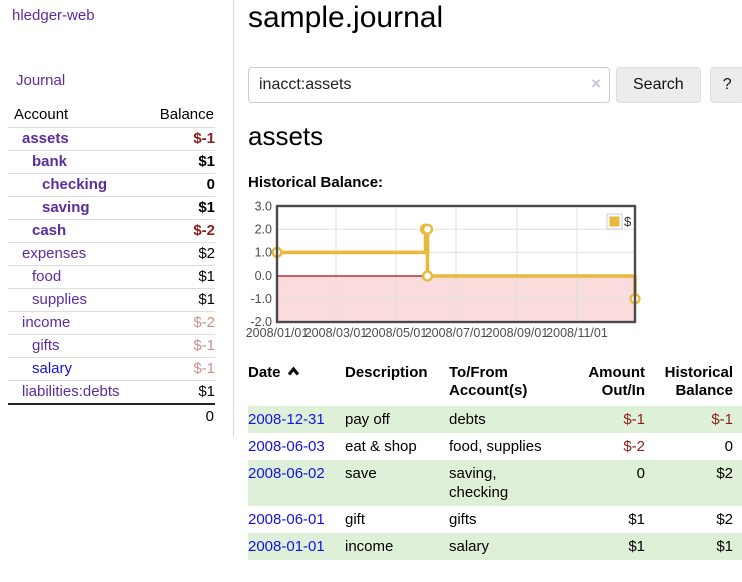 The height and width of the screenshot is (582, 742). What do you see at coordinates (634, 446) in the screenshot?
I see `transaction-amount: $-2` at bounding box center [634, 446].